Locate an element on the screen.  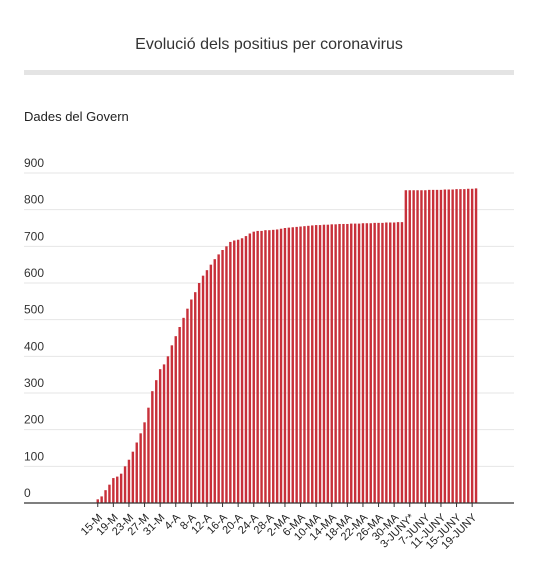
y-tick-label: 300 is located at coordinates (34, 383).